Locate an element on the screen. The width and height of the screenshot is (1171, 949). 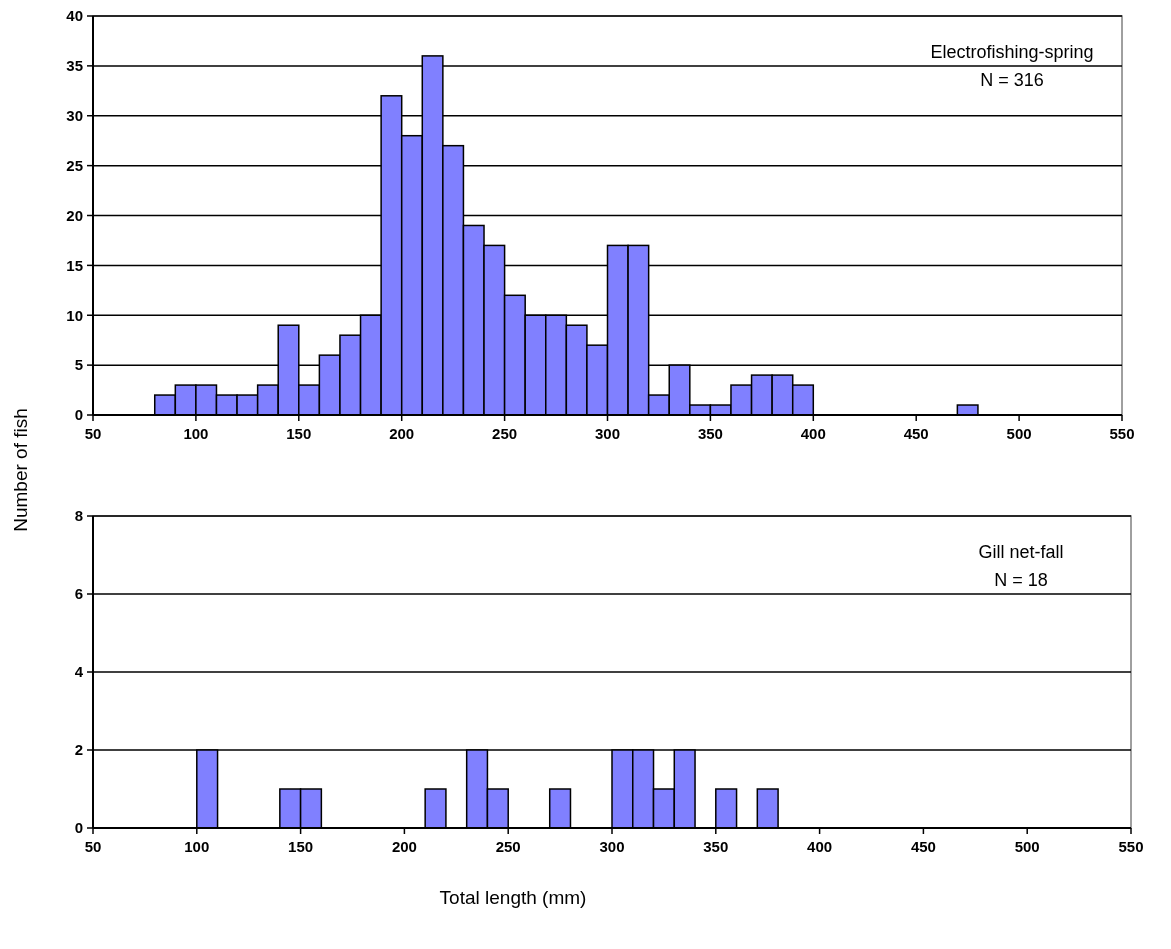
y-tick-label: 5 is located at coordinates (78, 365).